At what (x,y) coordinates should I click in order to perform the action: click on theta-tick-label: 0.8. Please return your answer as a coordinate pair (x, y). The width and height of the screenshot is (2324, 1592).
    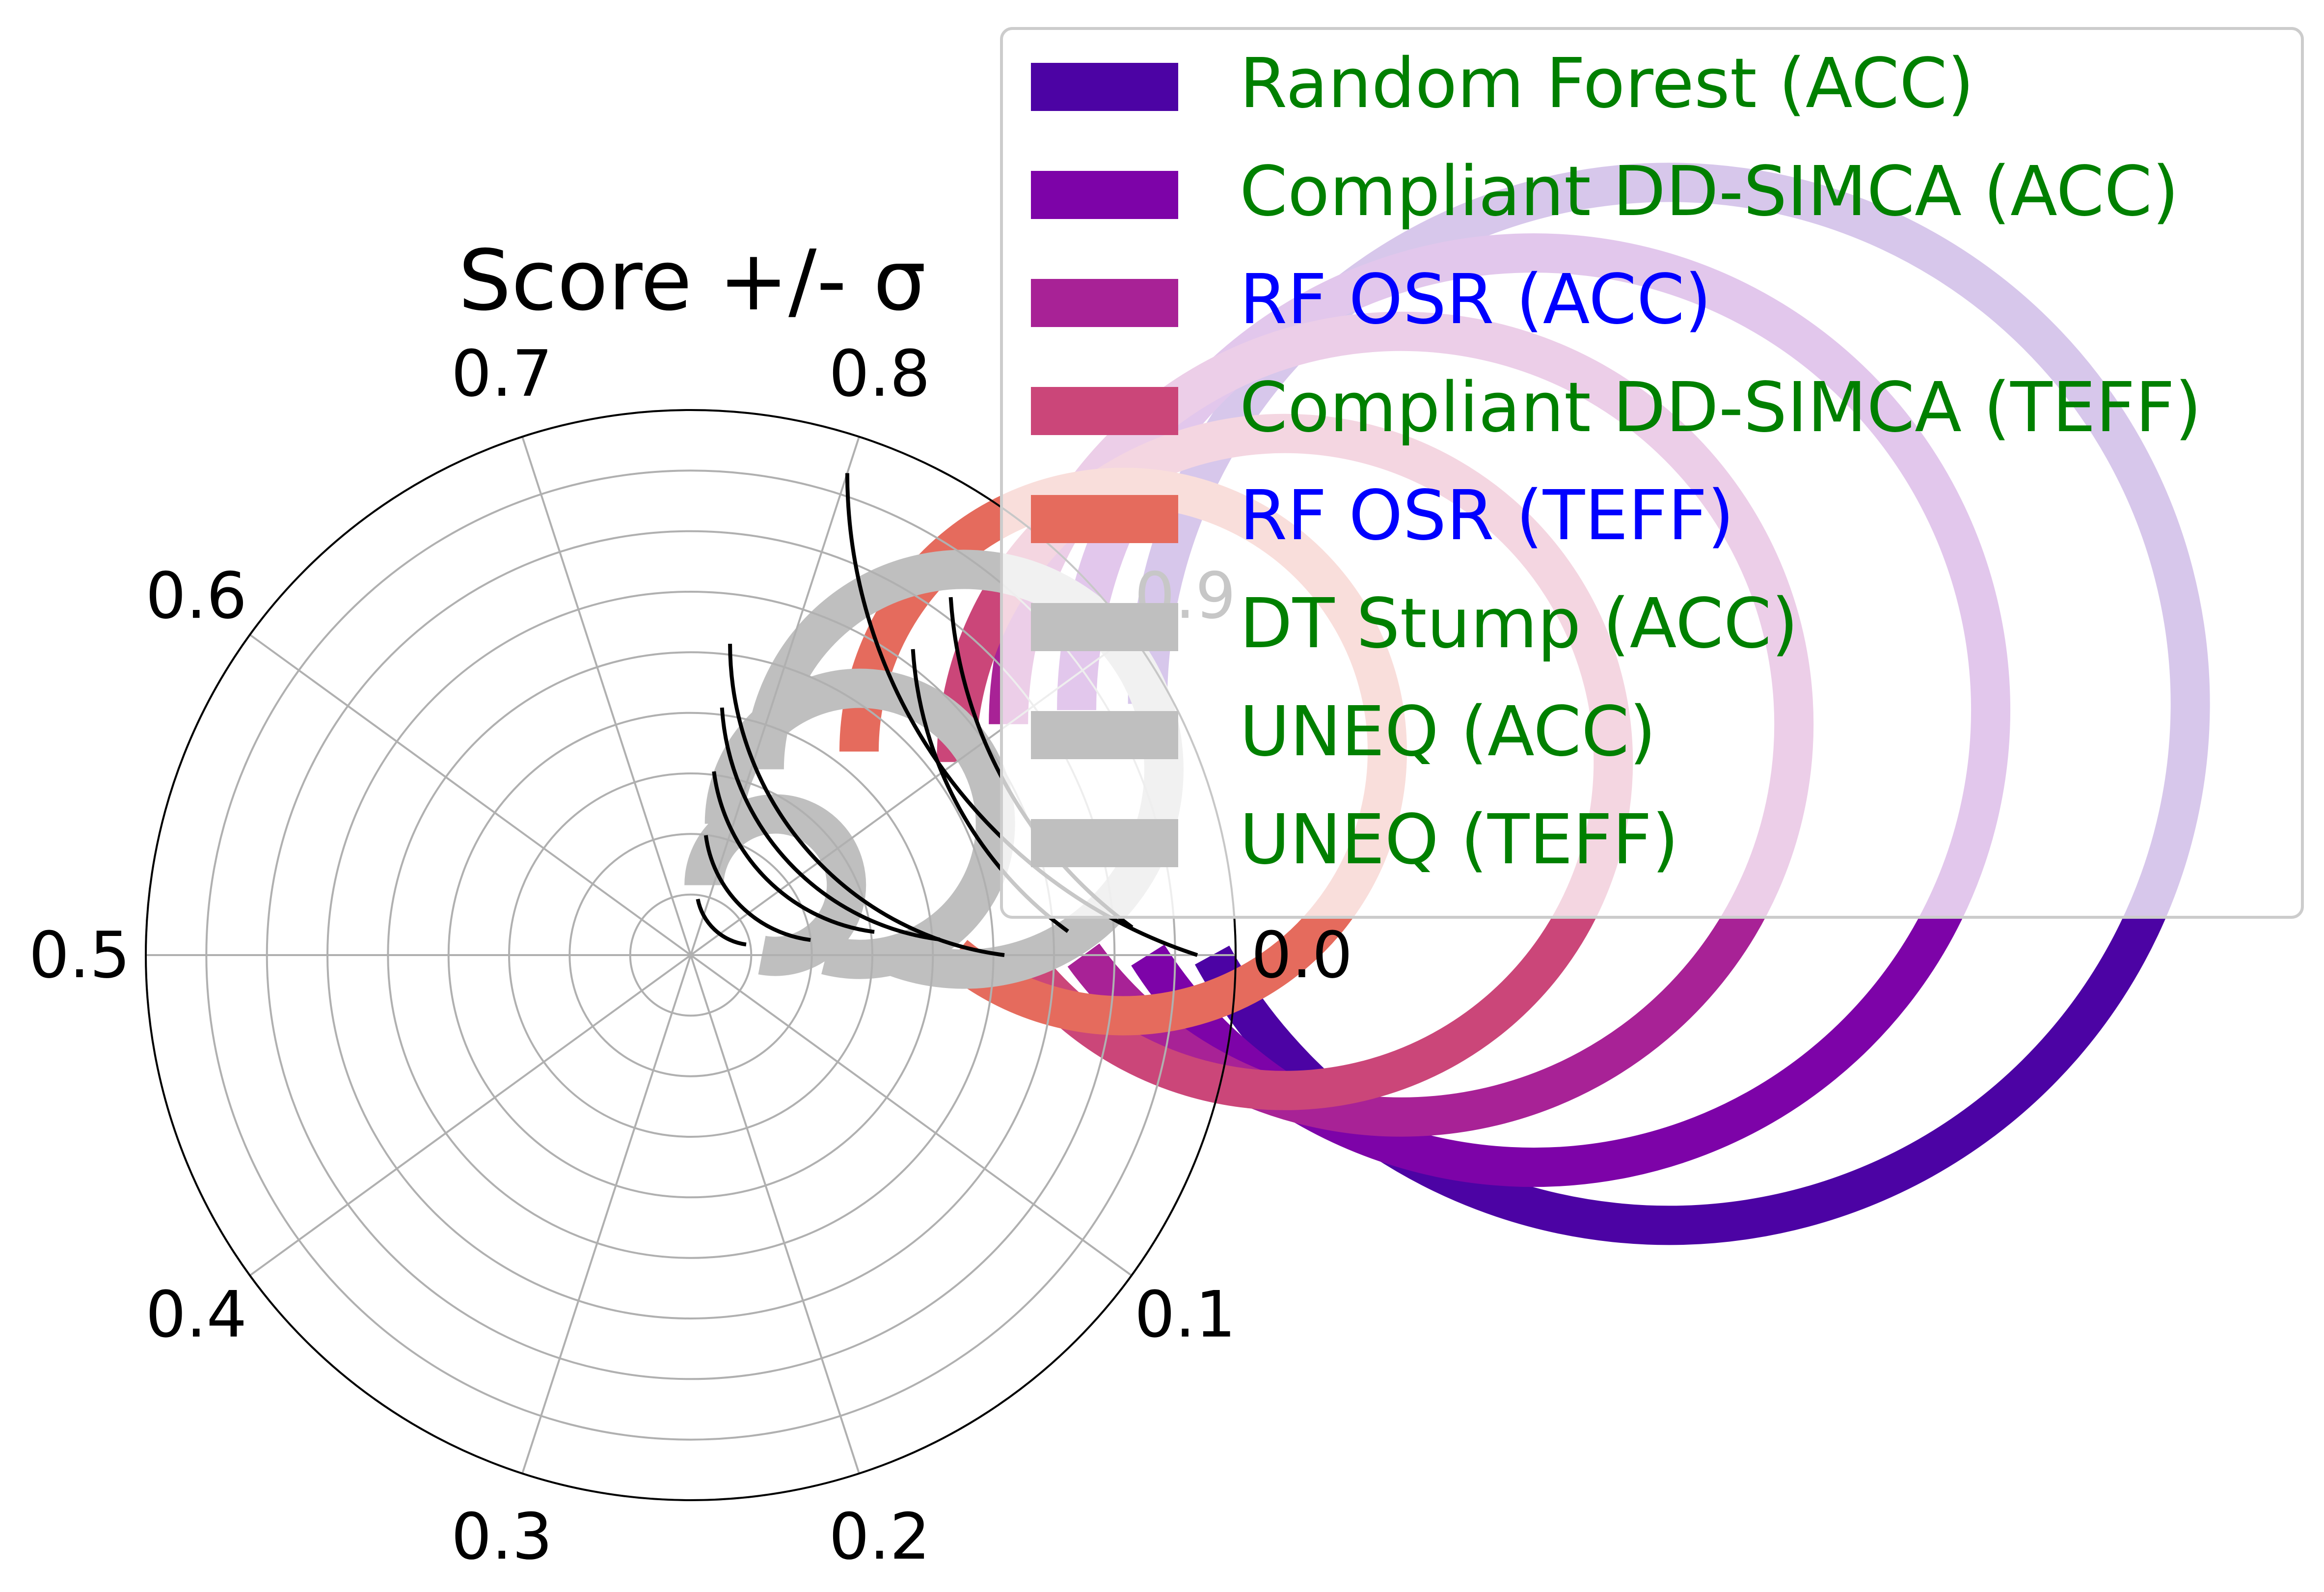
    Looking at the image, I should click on (879, 373).